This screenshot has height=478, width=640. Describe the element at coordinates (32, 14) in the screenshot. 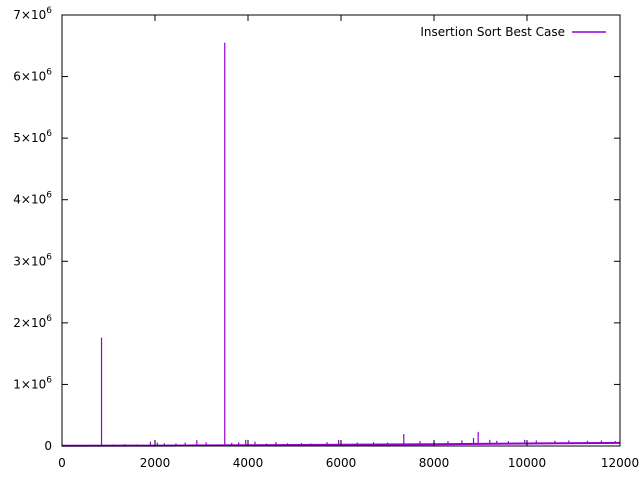

I see `y-tick-label: 7×10⁶` at that location.